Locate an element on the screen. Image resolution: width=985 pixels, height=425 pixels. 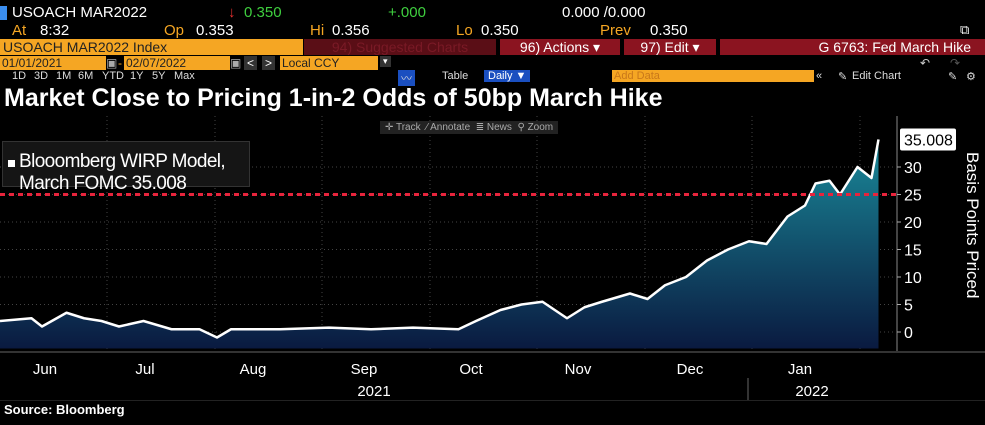
y-tick-label: 10 is located at coordinates (913, 278).